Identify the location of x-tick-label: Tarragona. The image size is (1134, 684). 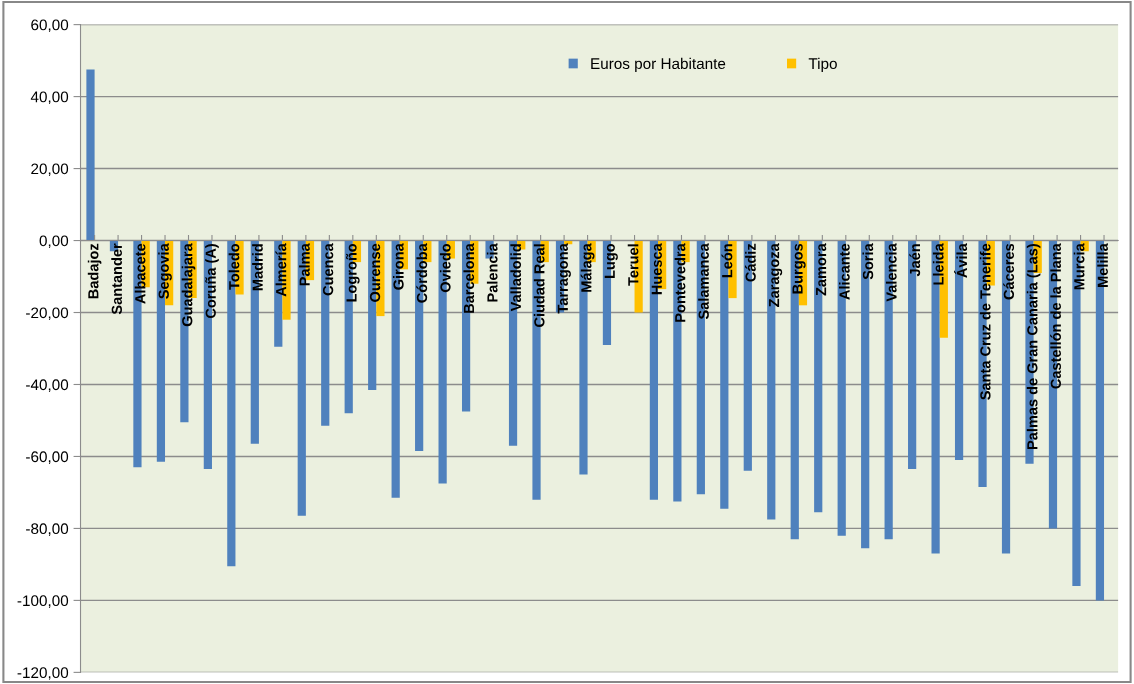
(564, 278).